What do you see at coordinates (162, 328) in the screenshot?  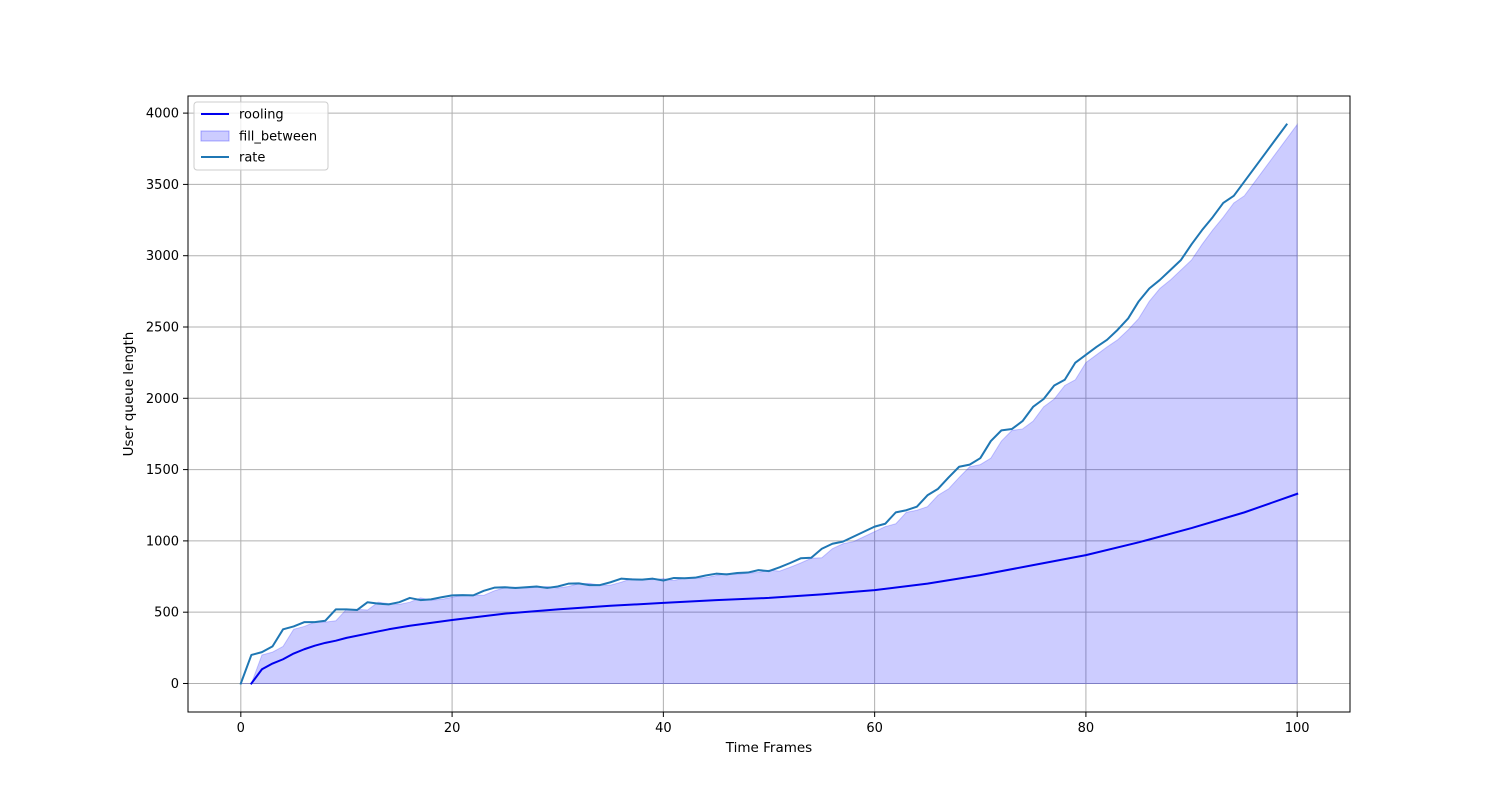 I see `y-tick-label: 2500` at bounding box center [162, 328].